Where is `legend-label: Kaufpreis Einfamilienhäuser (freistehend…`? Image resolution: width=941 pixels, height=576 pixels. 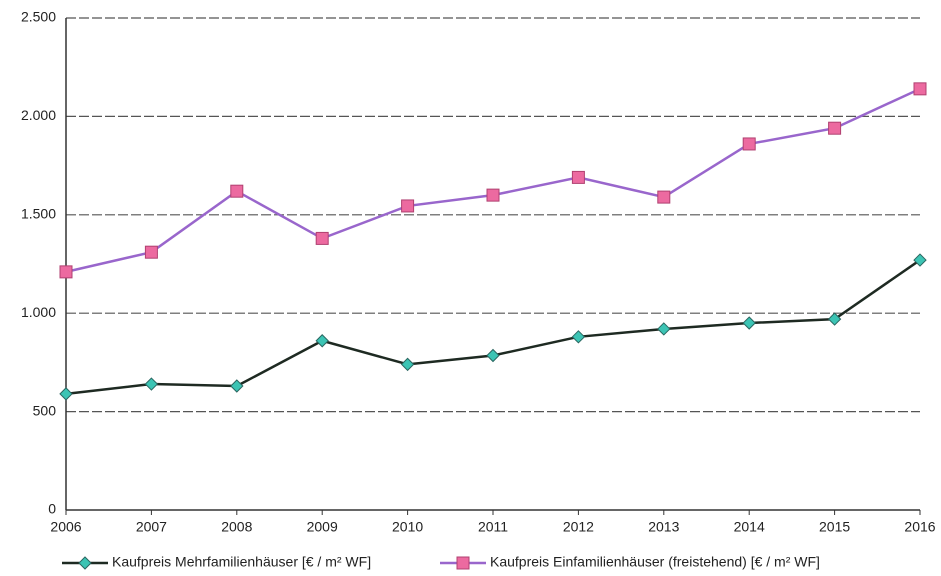
legend-label: Kaufpreis Einfamilienhäuser (freistehend… is located at coordinates (655, 562).